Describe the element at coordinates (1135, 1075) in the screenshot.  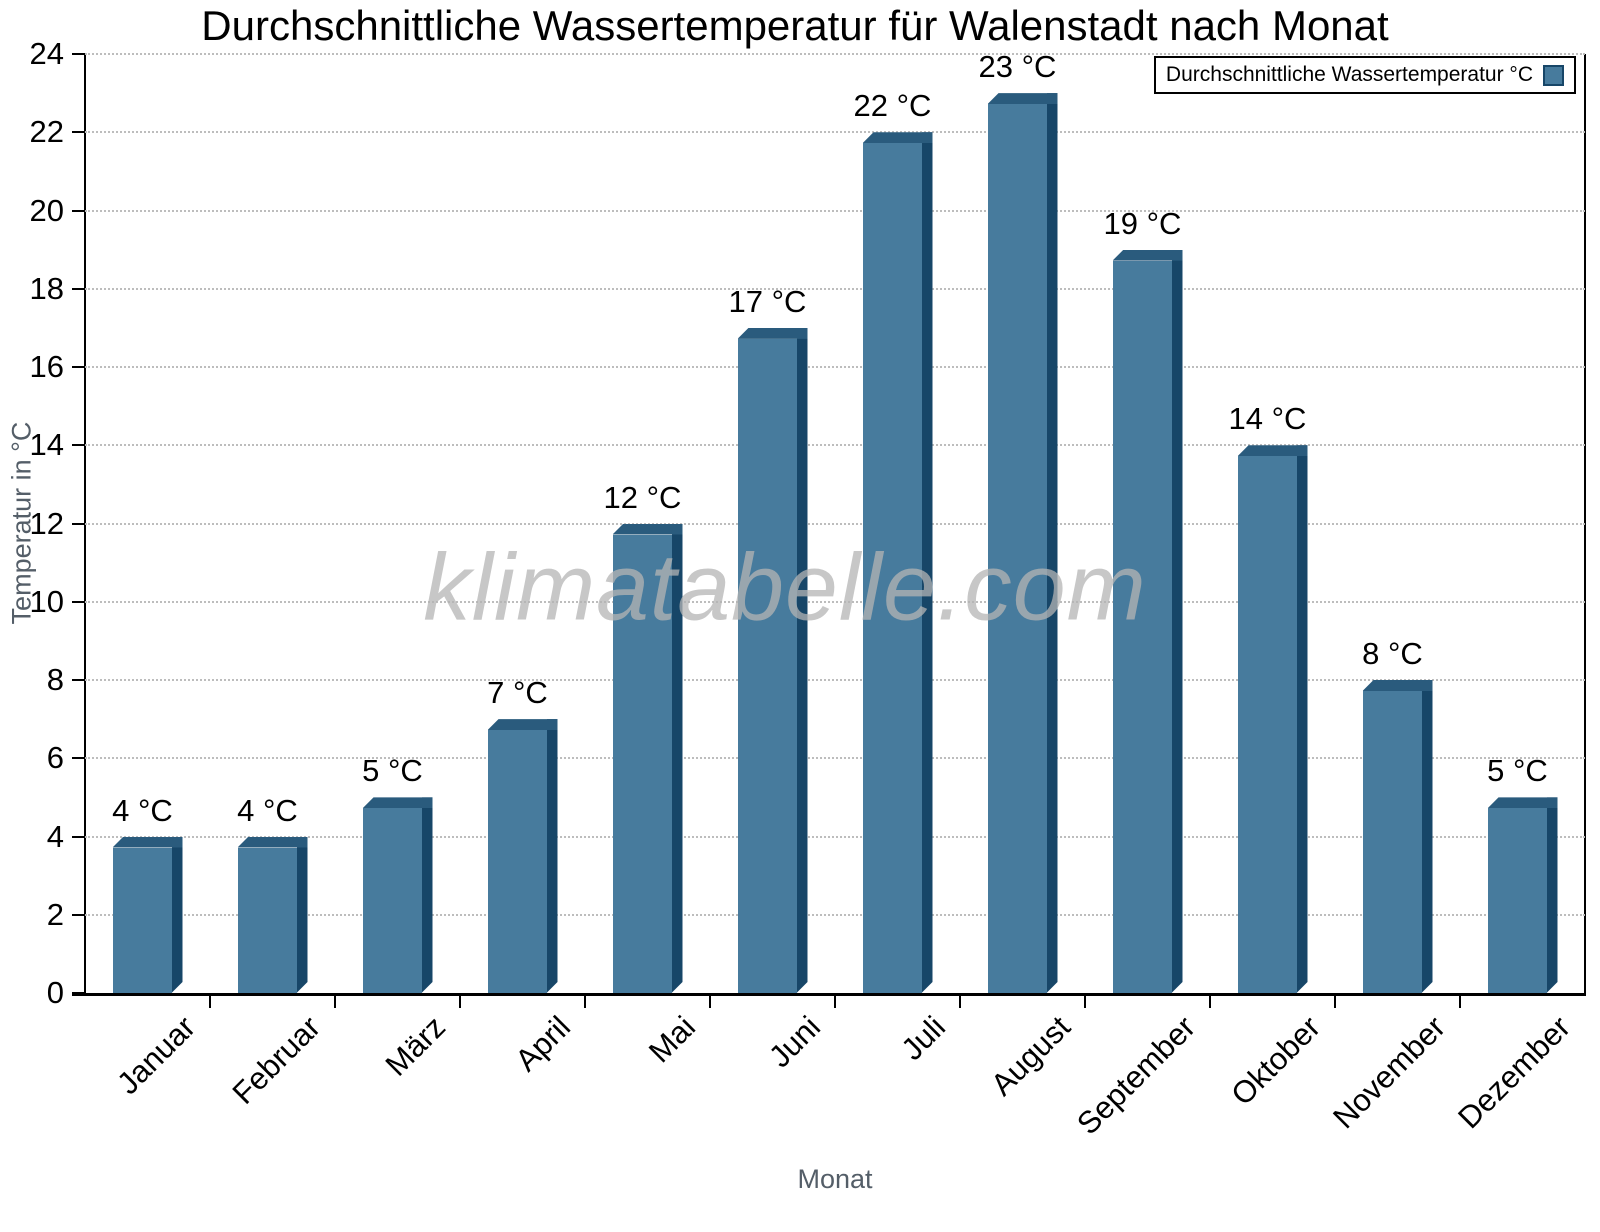
I see `x-category-label: September` at that location.